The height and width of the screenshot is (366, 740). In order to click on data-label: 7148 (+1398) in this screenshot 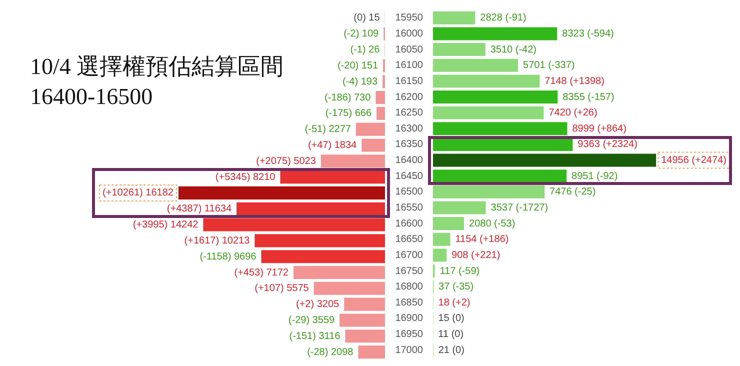, I will do `click(574, 81)`.